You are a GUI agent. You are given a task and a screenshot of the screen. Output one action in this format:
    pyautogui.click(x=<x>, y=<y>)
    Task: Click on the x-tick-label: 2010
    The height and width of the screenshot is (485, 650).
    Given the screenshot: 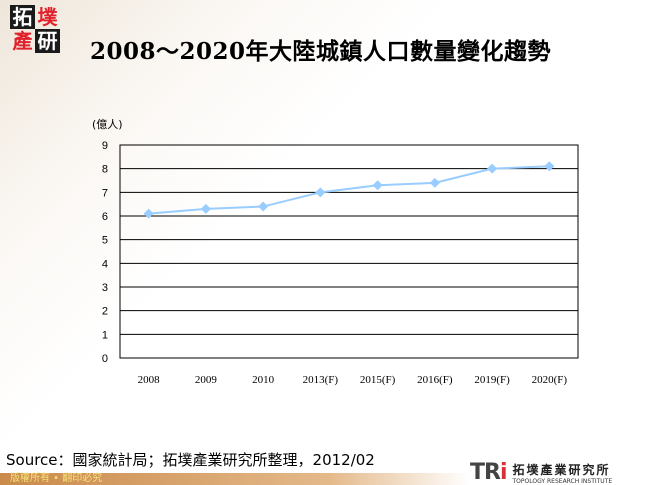 What is the action you would take?
    pyautogui.click(x=263, y=380)
    